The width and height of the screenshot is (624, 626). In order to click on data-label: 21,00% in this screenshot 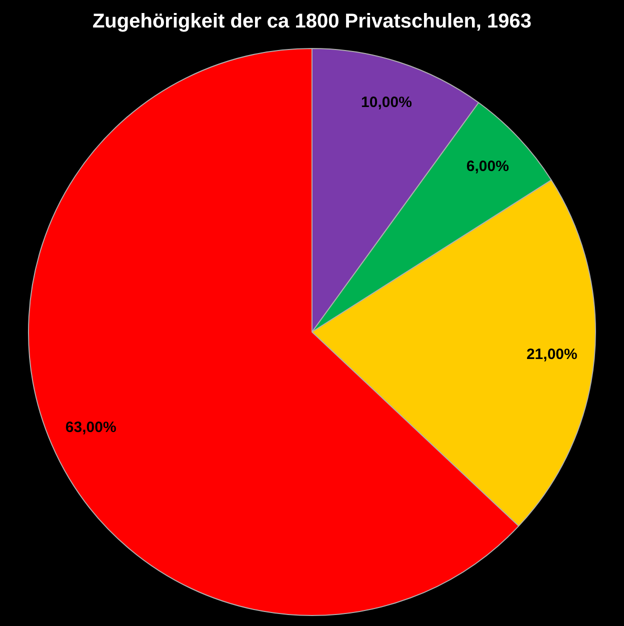, I will do `click(552, 354)`.